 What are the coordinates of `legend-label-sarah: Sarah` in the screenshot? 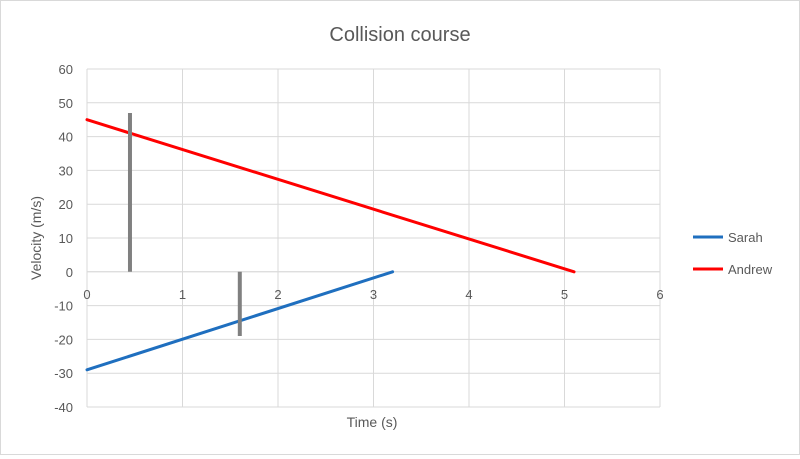 It's located at (745, 237).